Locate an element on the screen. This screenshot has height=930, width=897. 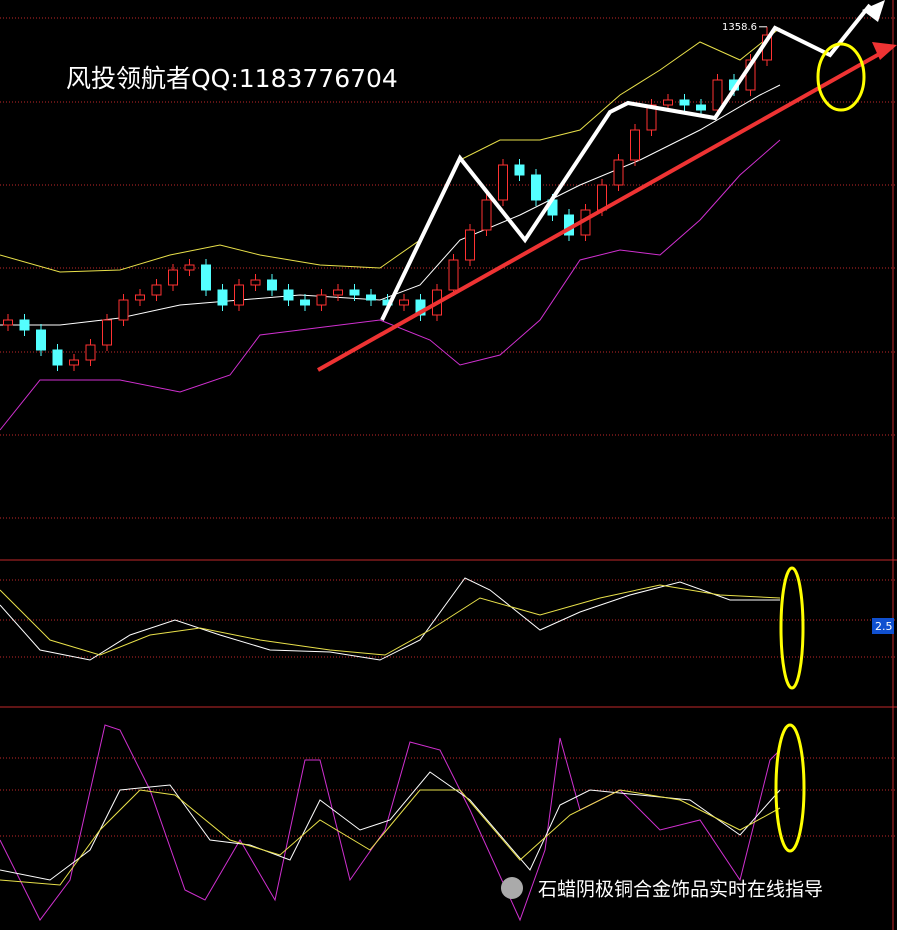
watermark: 风投领航者QQ:1183776704 is located at coordinates (232, 78).